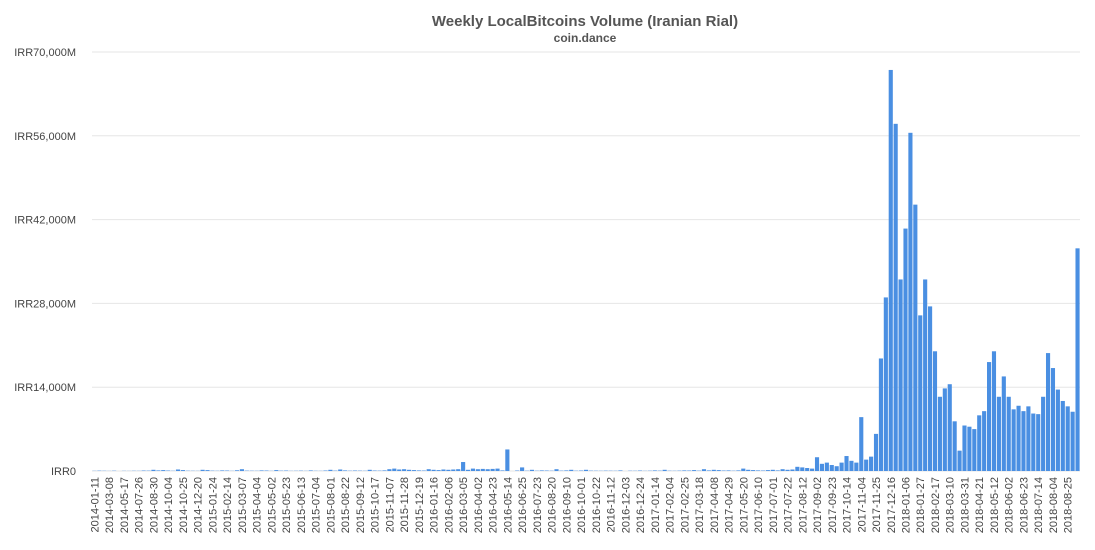 The width and height of the screenshot is (1095, 550). What do you see at coordinates (199, 505) in the screenshot?
I see `x-tick-label: 2014-12-20` at bounding box center [199, 505].